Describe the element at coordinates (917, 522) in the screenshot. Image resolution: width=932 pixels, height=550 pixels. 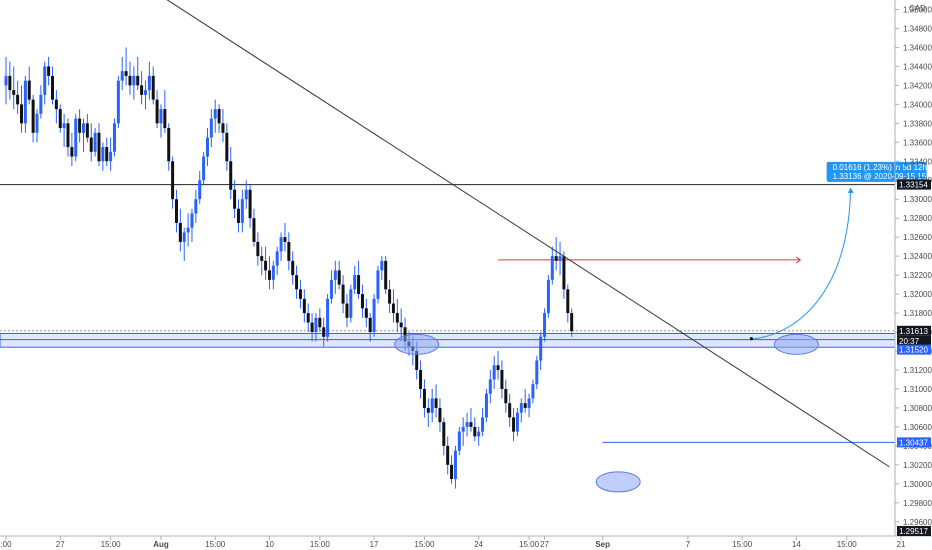
I see `price-tick-label: 1.29600` at that location.